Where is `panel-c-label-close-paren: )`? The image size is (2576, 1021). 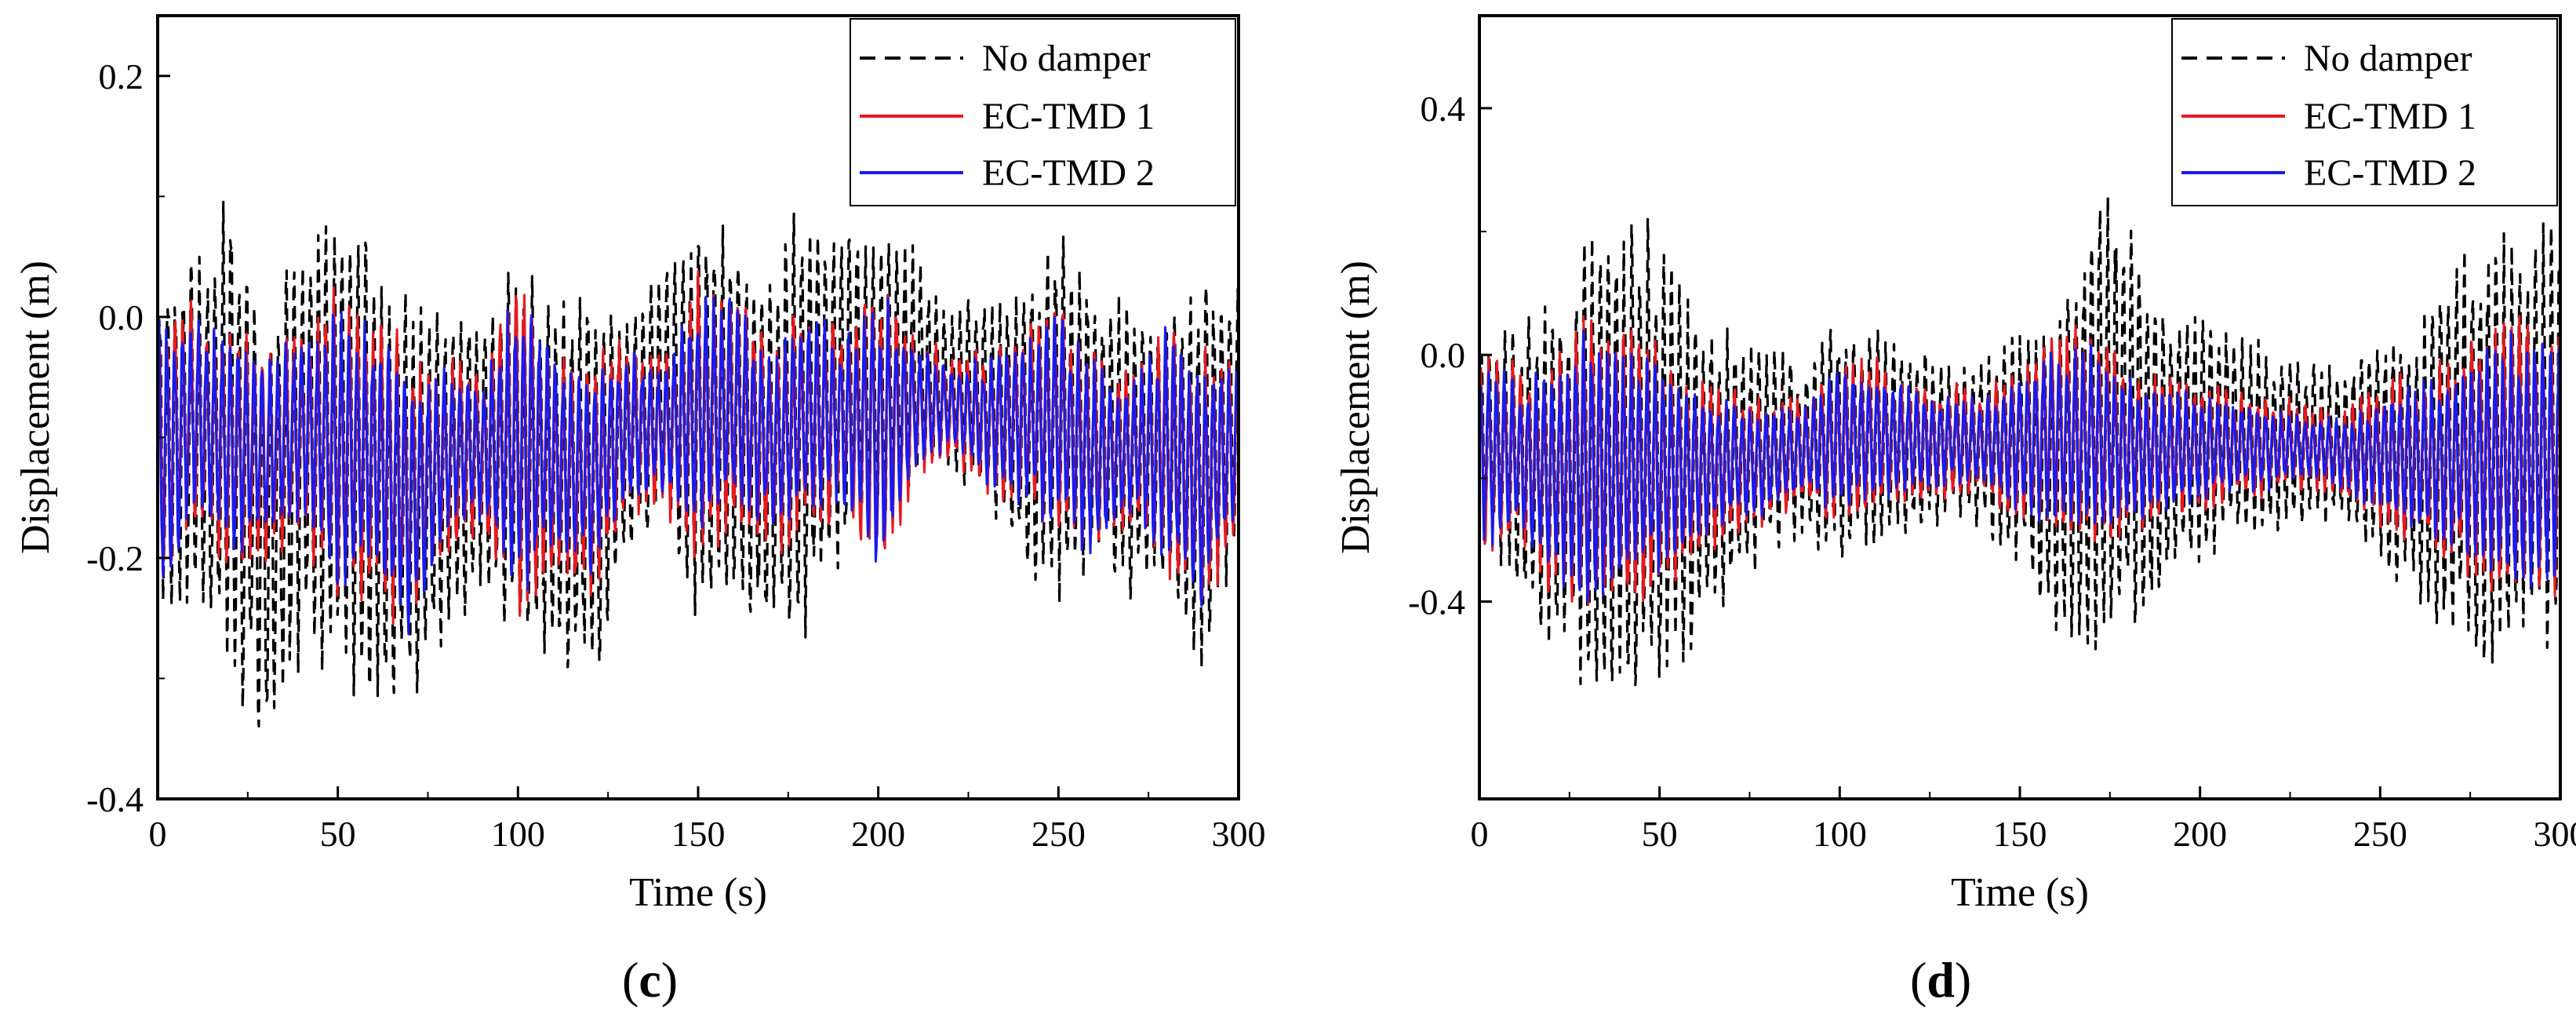
panel-c-label-close-paren: ) is located at coordinates (669, 980).